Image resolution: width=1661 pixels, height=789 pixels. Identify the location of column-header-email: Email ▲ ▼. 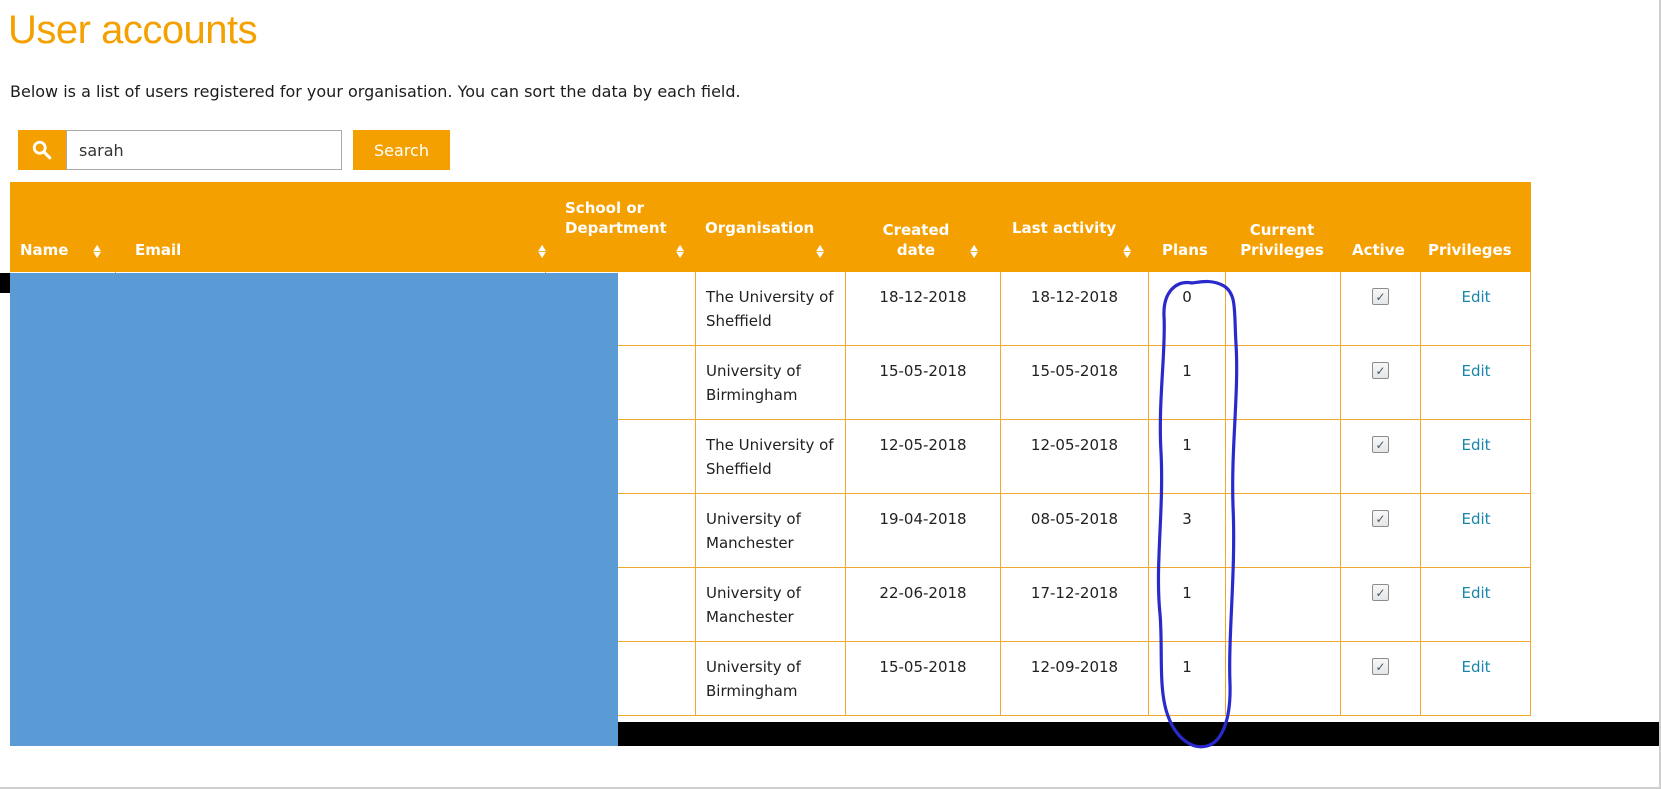
(340, 250).